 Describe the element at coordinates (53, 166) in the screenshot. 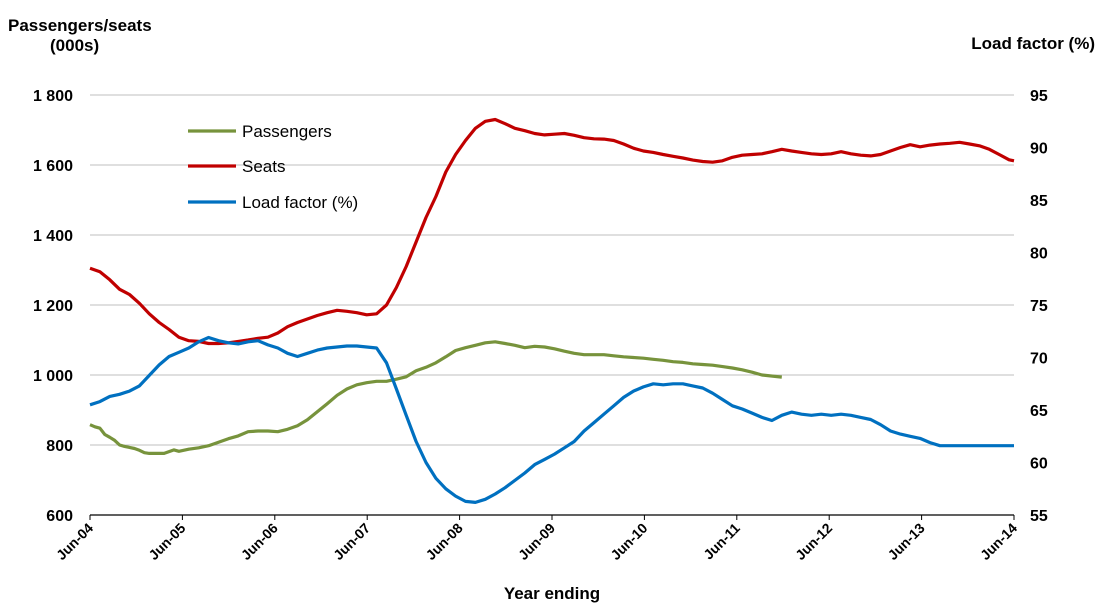

I see `left-y-tick-label: 1 600` at that location.